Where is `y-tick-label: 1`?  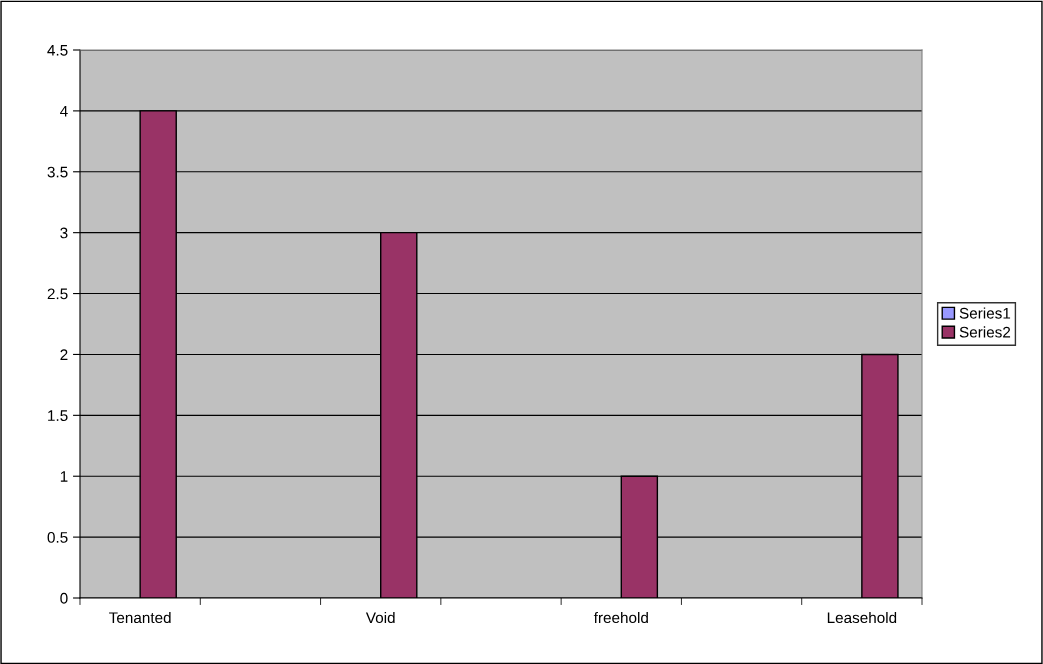
y-tick-label: 1 is located at coordinates (64, 476).